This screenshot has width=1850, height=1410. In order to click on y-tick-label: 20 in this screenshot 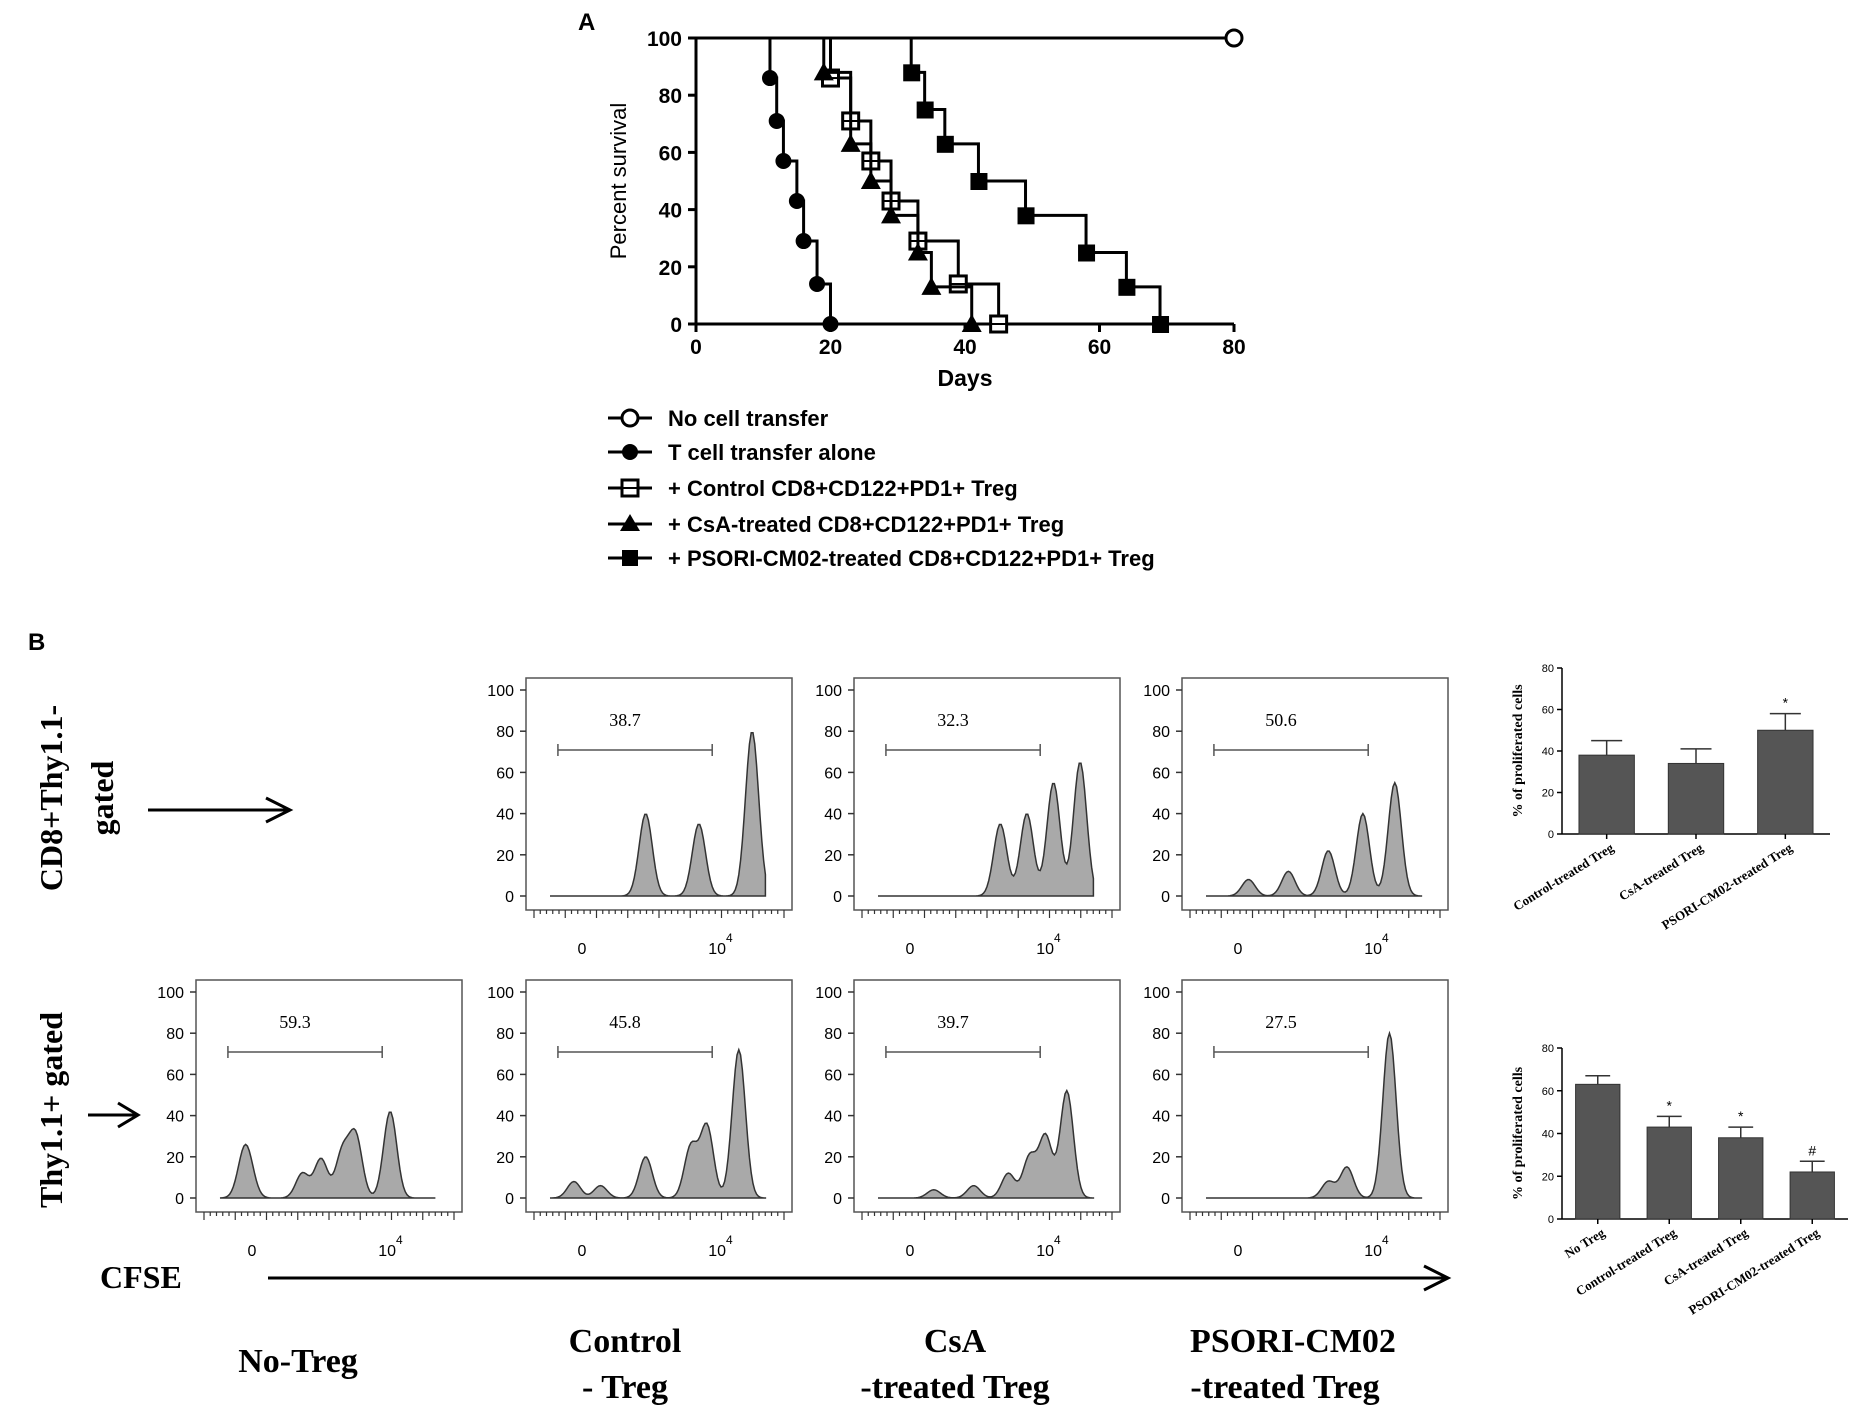, I will do `click(670, 268)`.